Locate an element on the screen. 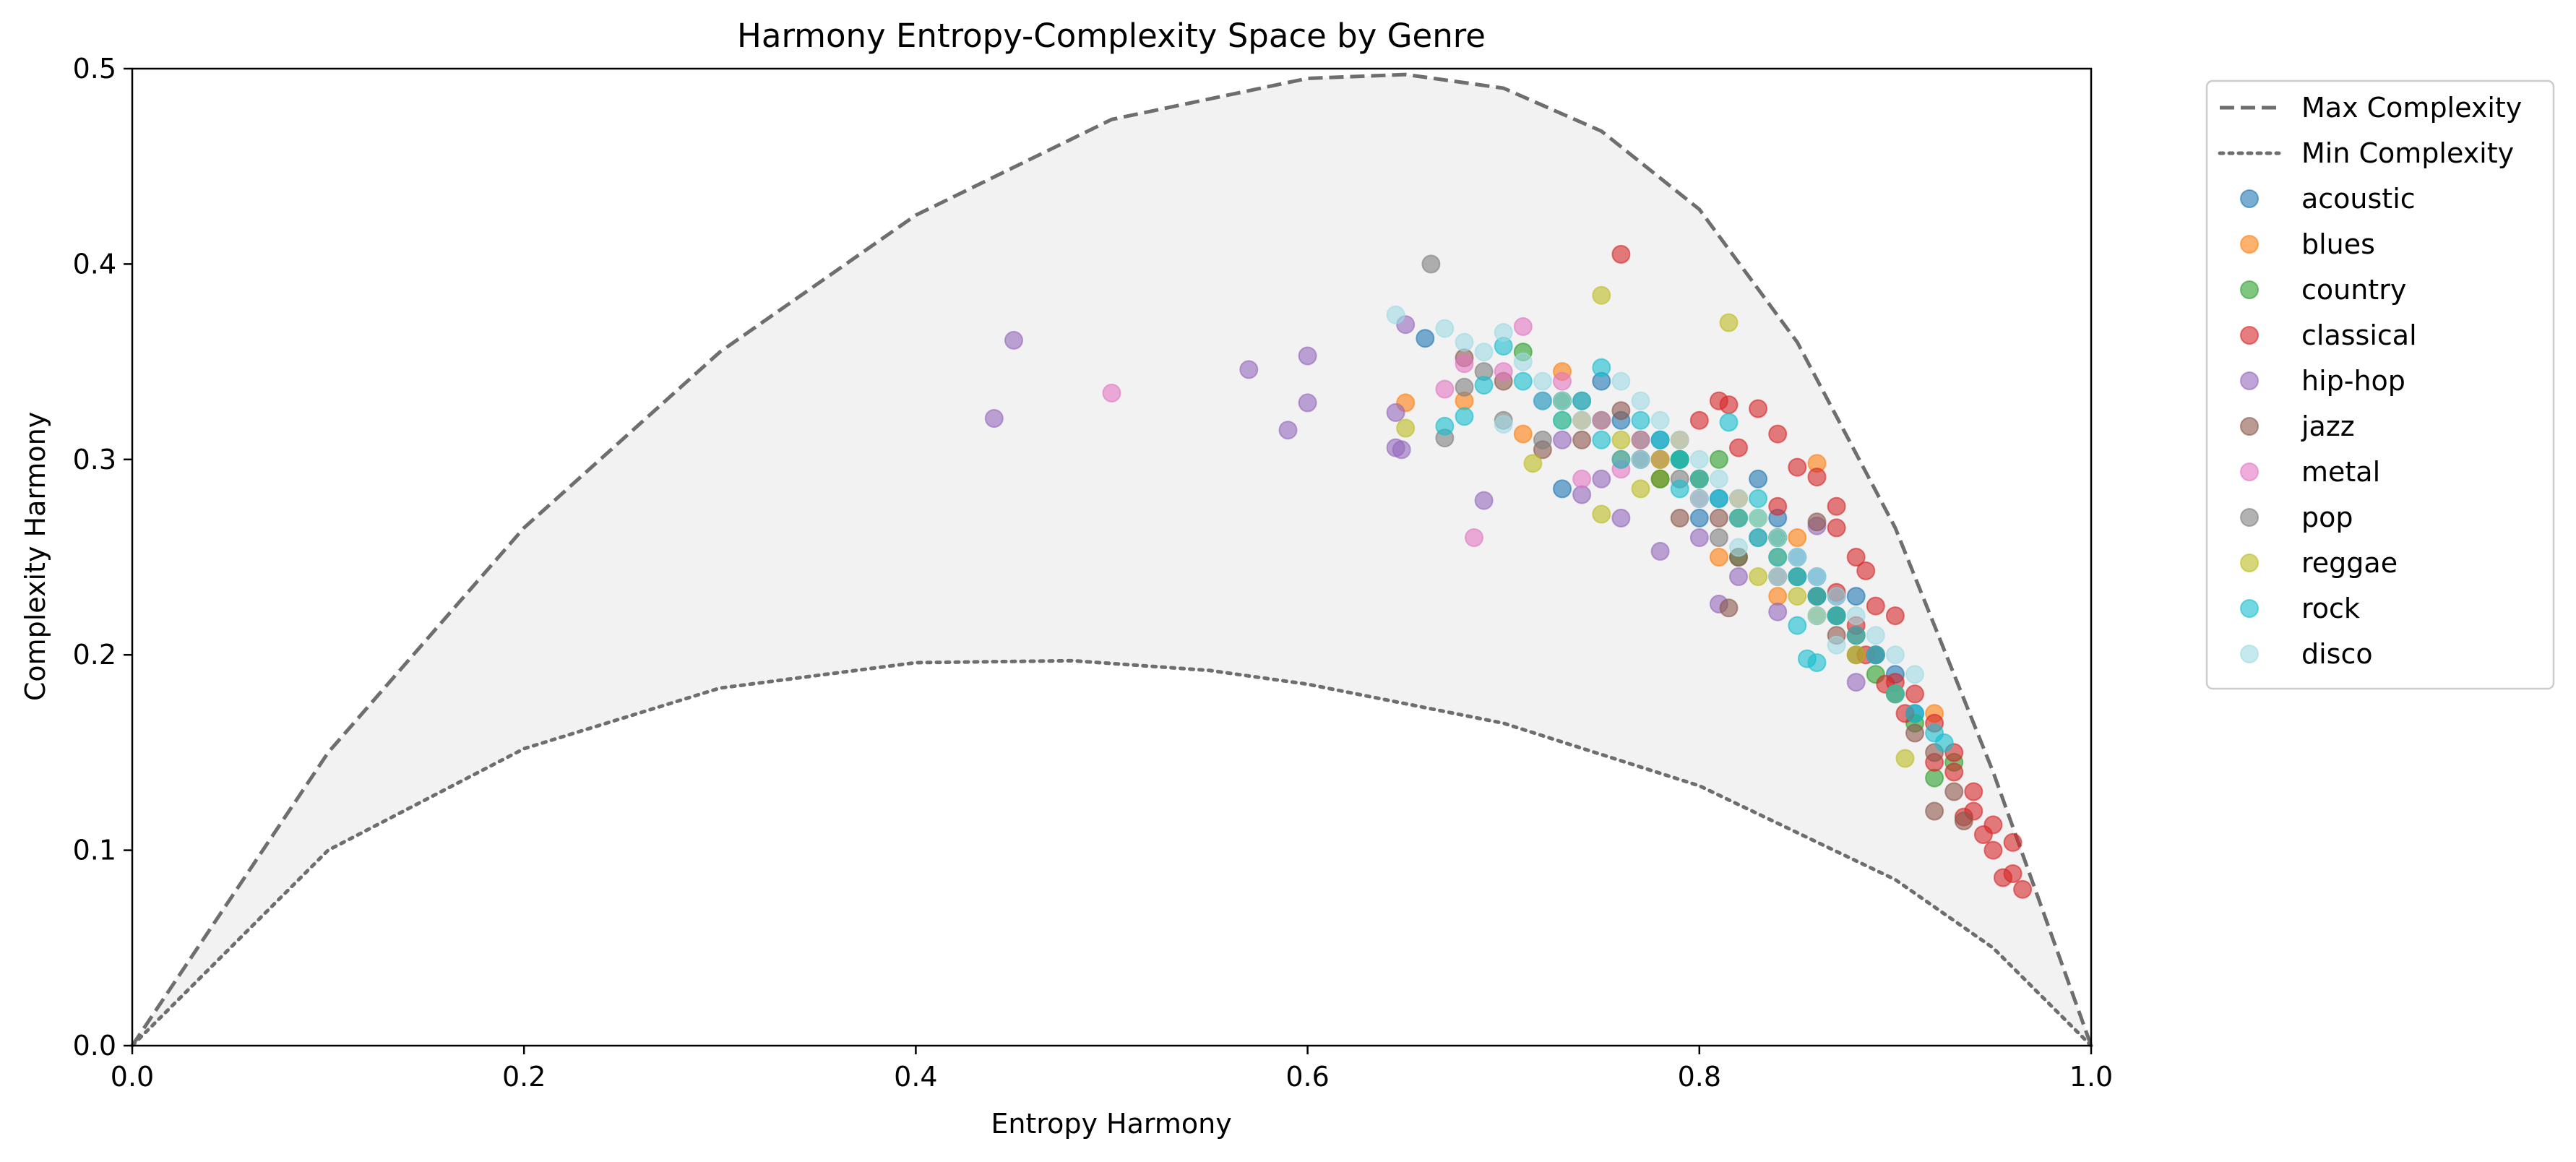  legend-label: metal is located at coordinates (2340, 472).